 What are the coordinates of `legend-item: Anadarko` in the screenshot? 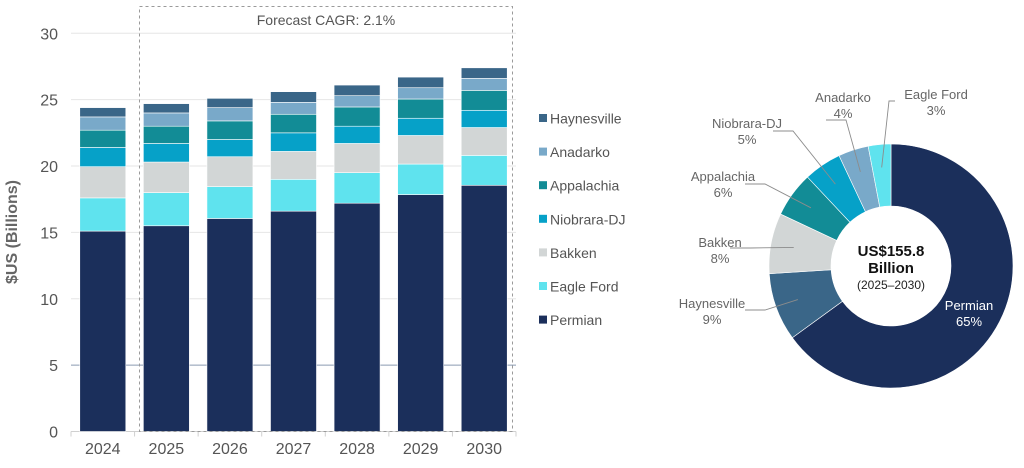 It's located at (574, 152).